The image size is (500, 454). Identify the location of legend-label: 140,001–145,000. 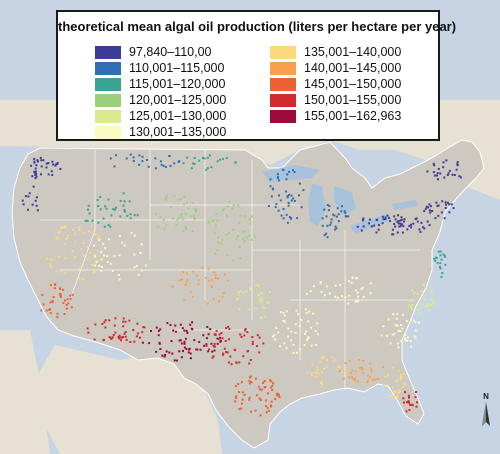
(353, 68).